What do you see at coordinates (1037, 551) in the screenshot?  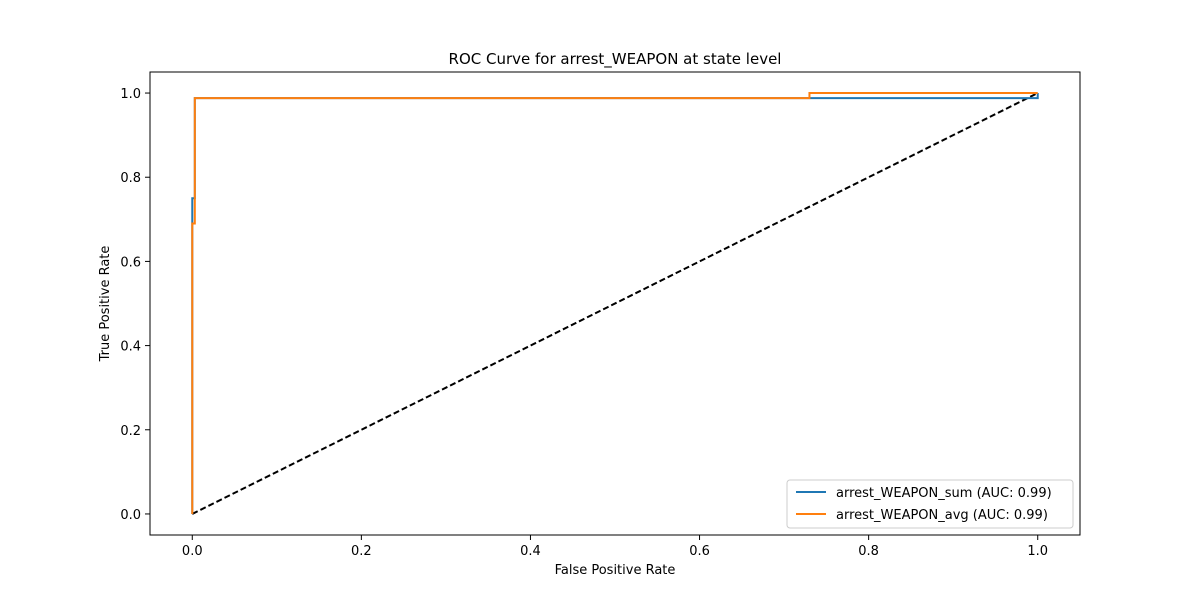 I see `x-tick-label: 1.0` at bounding box center [1037, 551].